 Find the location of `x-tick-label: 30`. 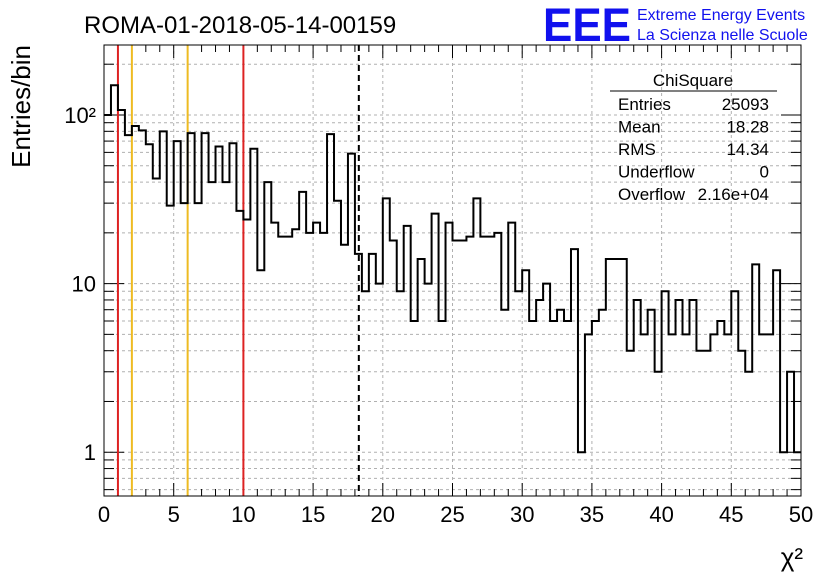

x-tick-label: 30 is located at coordinates (522, 514).